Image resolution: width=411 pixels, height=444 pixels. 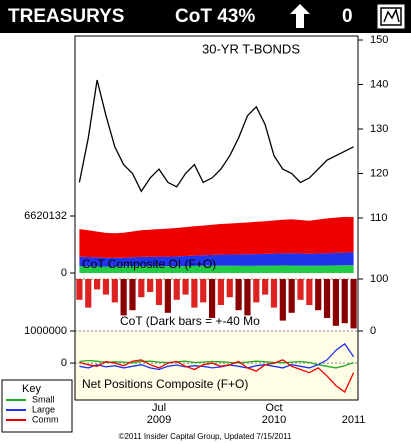 What do you see at coordinates (45, 419) in the screenshot?
I see `legend-label: Comm` at bounding box center [45, 419].